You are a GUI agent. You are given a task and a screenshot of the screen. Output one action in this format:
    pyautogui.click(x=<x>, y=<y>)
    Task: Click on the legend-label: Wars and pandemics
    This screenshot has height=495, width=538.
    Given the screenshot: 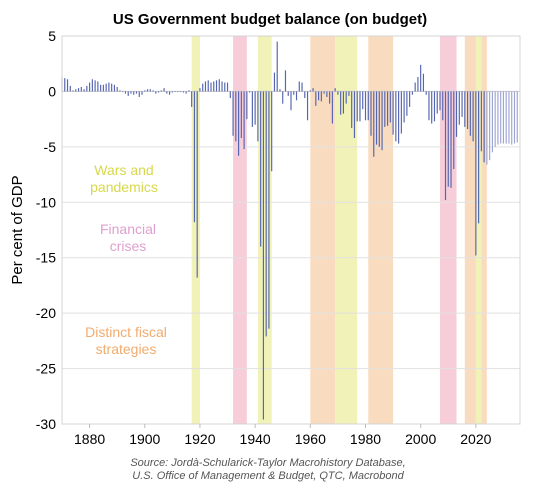 What is the action you would take?
    pyautogui.click(x=124, y=178)
    